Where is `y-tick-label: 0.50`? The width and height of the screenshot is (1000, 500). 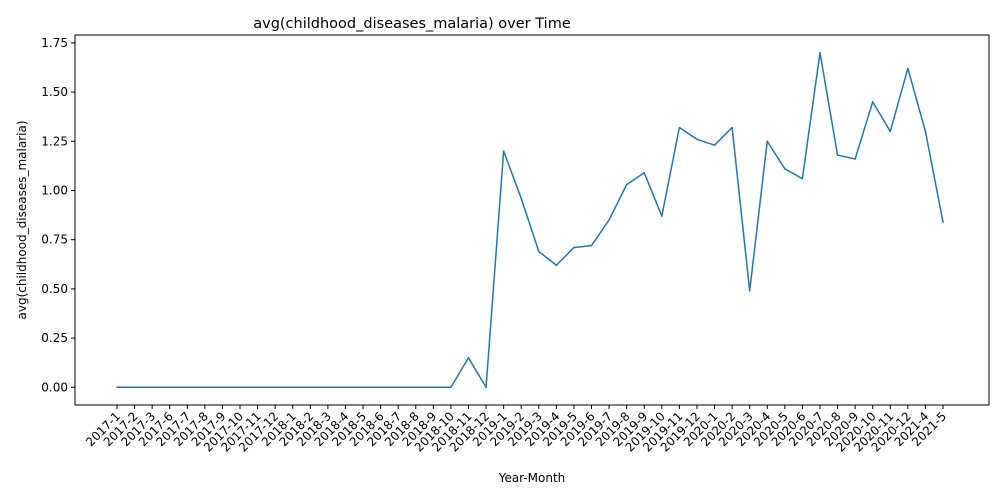 y-tick-label: 0.50 is located at coordinates (54, 289).